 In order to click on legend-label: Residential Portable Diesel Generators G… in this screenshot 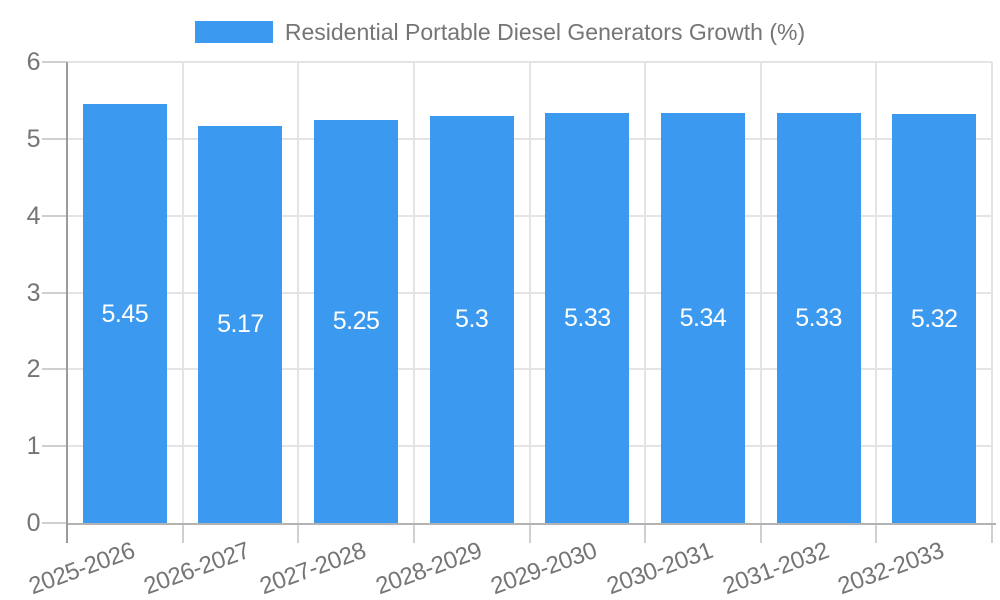, I will do `click(545, 32)`.